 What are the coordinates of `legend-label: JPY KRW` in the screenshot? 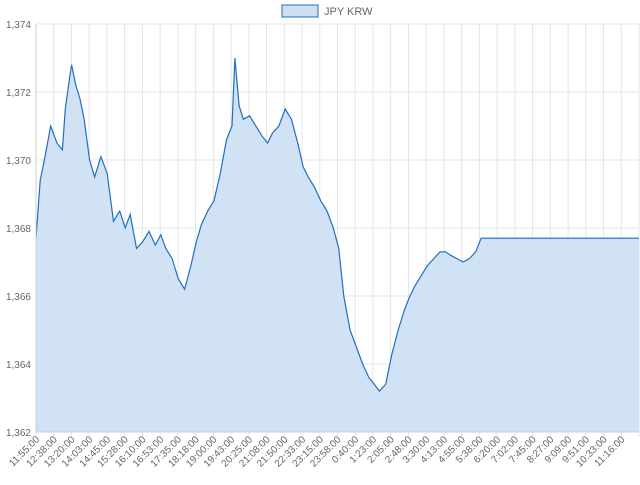 It's located at (348, 12).